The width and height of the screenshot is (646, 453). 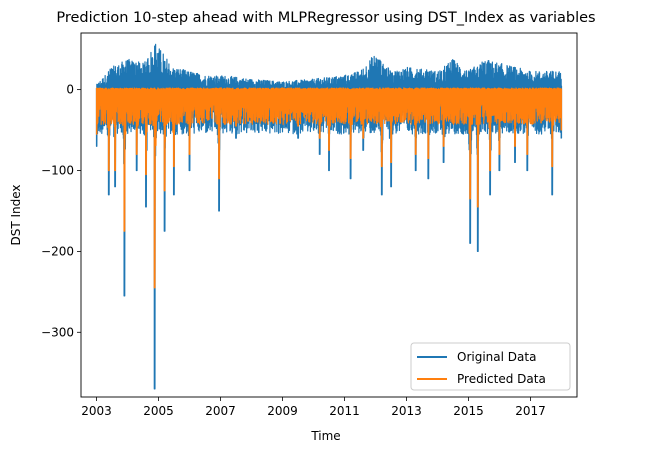 I want to click on x-tick-label: 2017, so click(x=530, y=411).